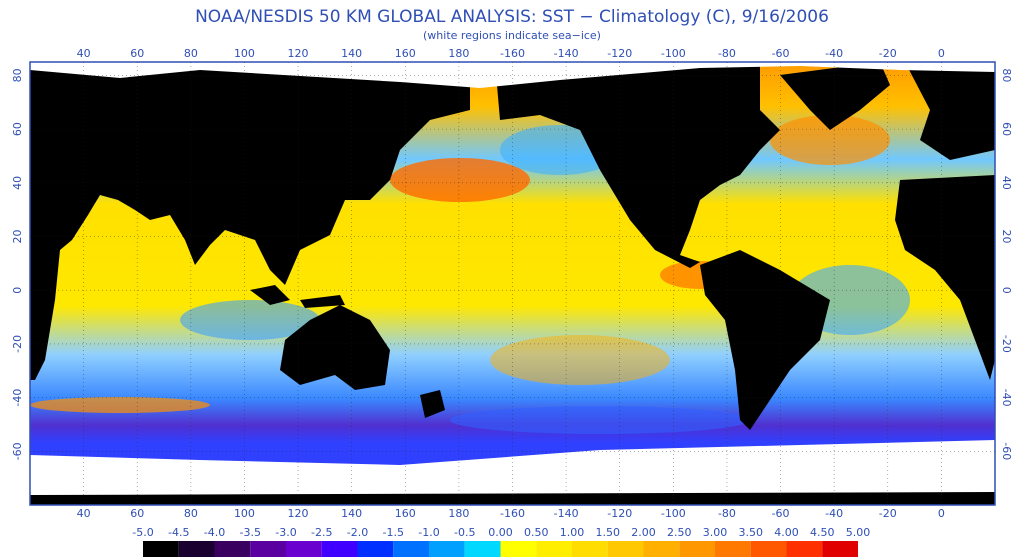 The width and height of the screenshot is (1024, 558). I want to click on colorbar-label: 0.50, so click(536, 532).